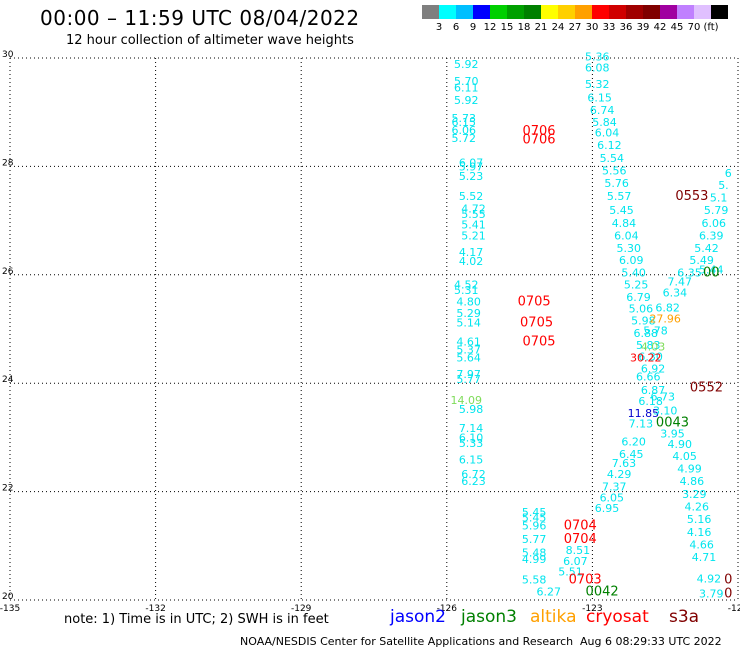  Describe the element at coordinates (646, 358) in the screenshot. I see `wave-height-value: 30.22` at that location.